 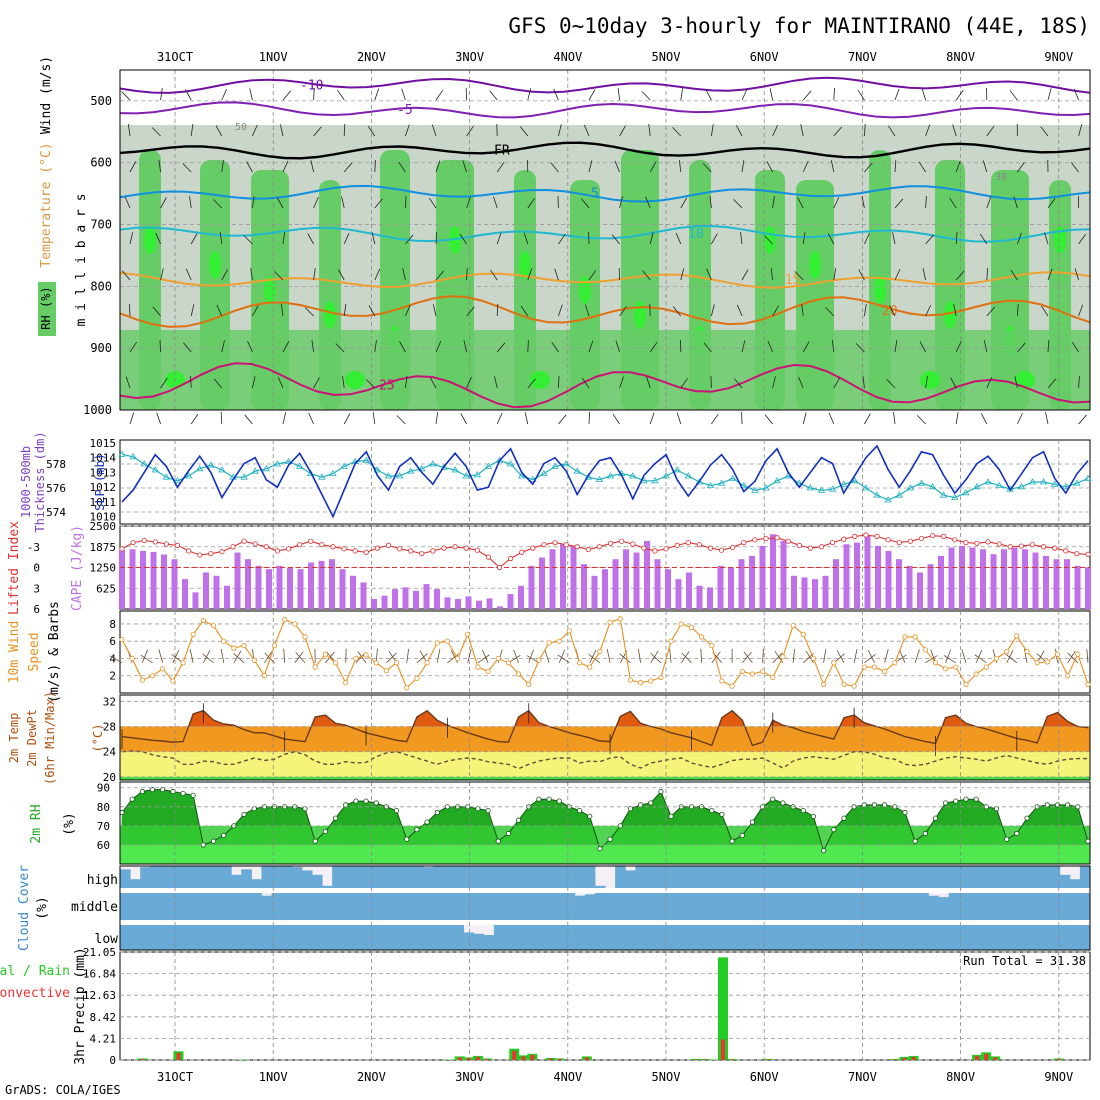 I want to click on rh-contour-label: 50, so click(x=241, y=127).